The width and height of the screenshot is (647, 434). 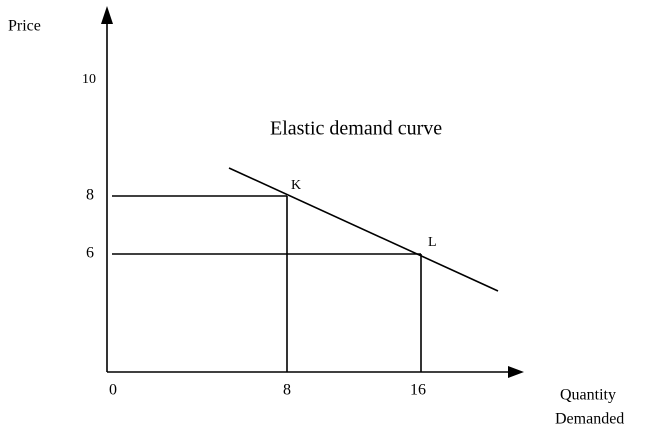 I want to click on x-tick-label: 0, so click(x=113, y=390).